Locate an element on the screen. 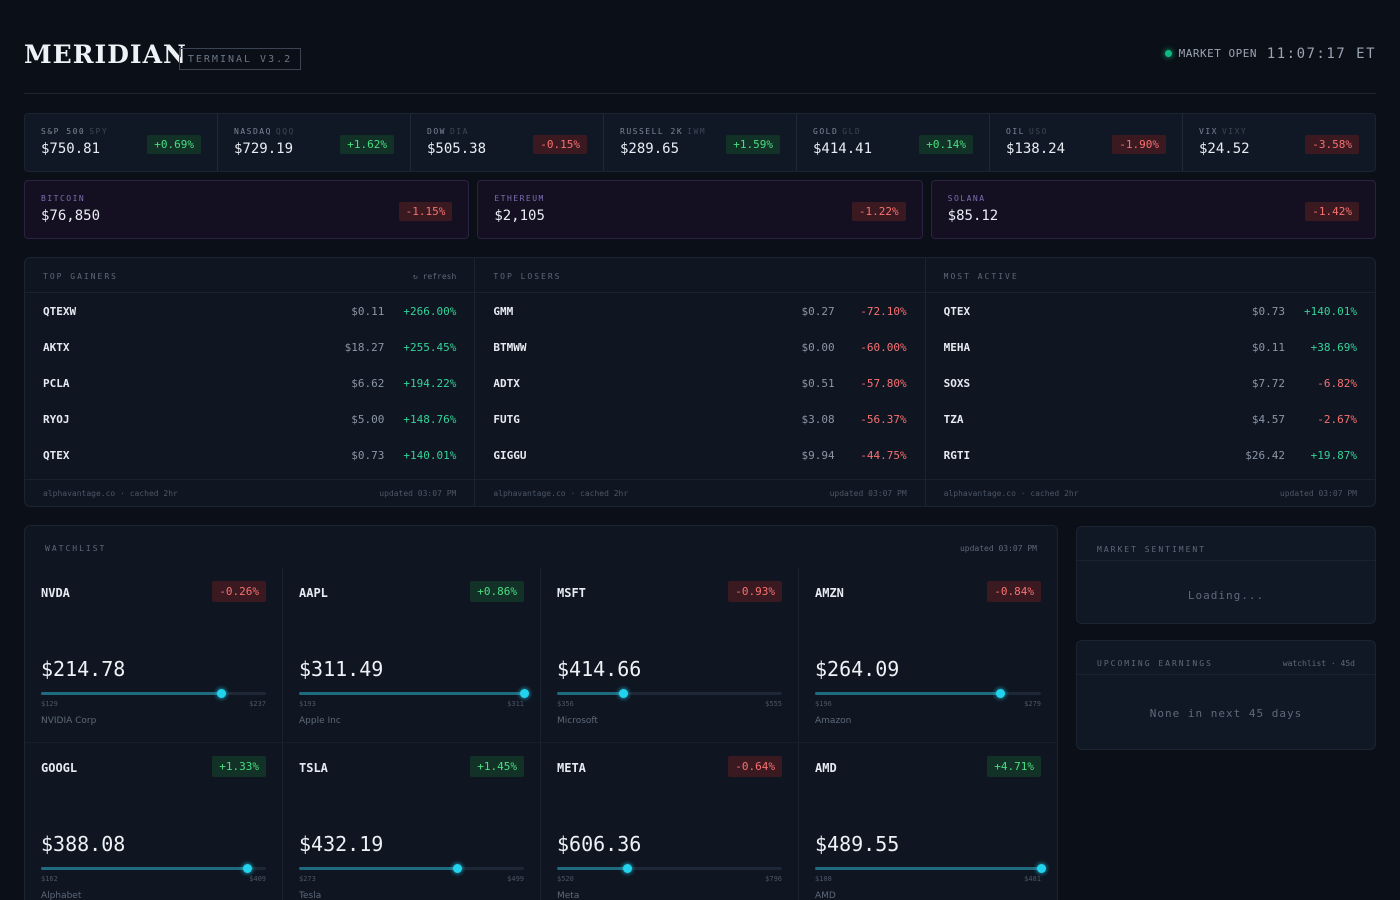  mover-symbol: FUTG is located at coordinates (506, 419).